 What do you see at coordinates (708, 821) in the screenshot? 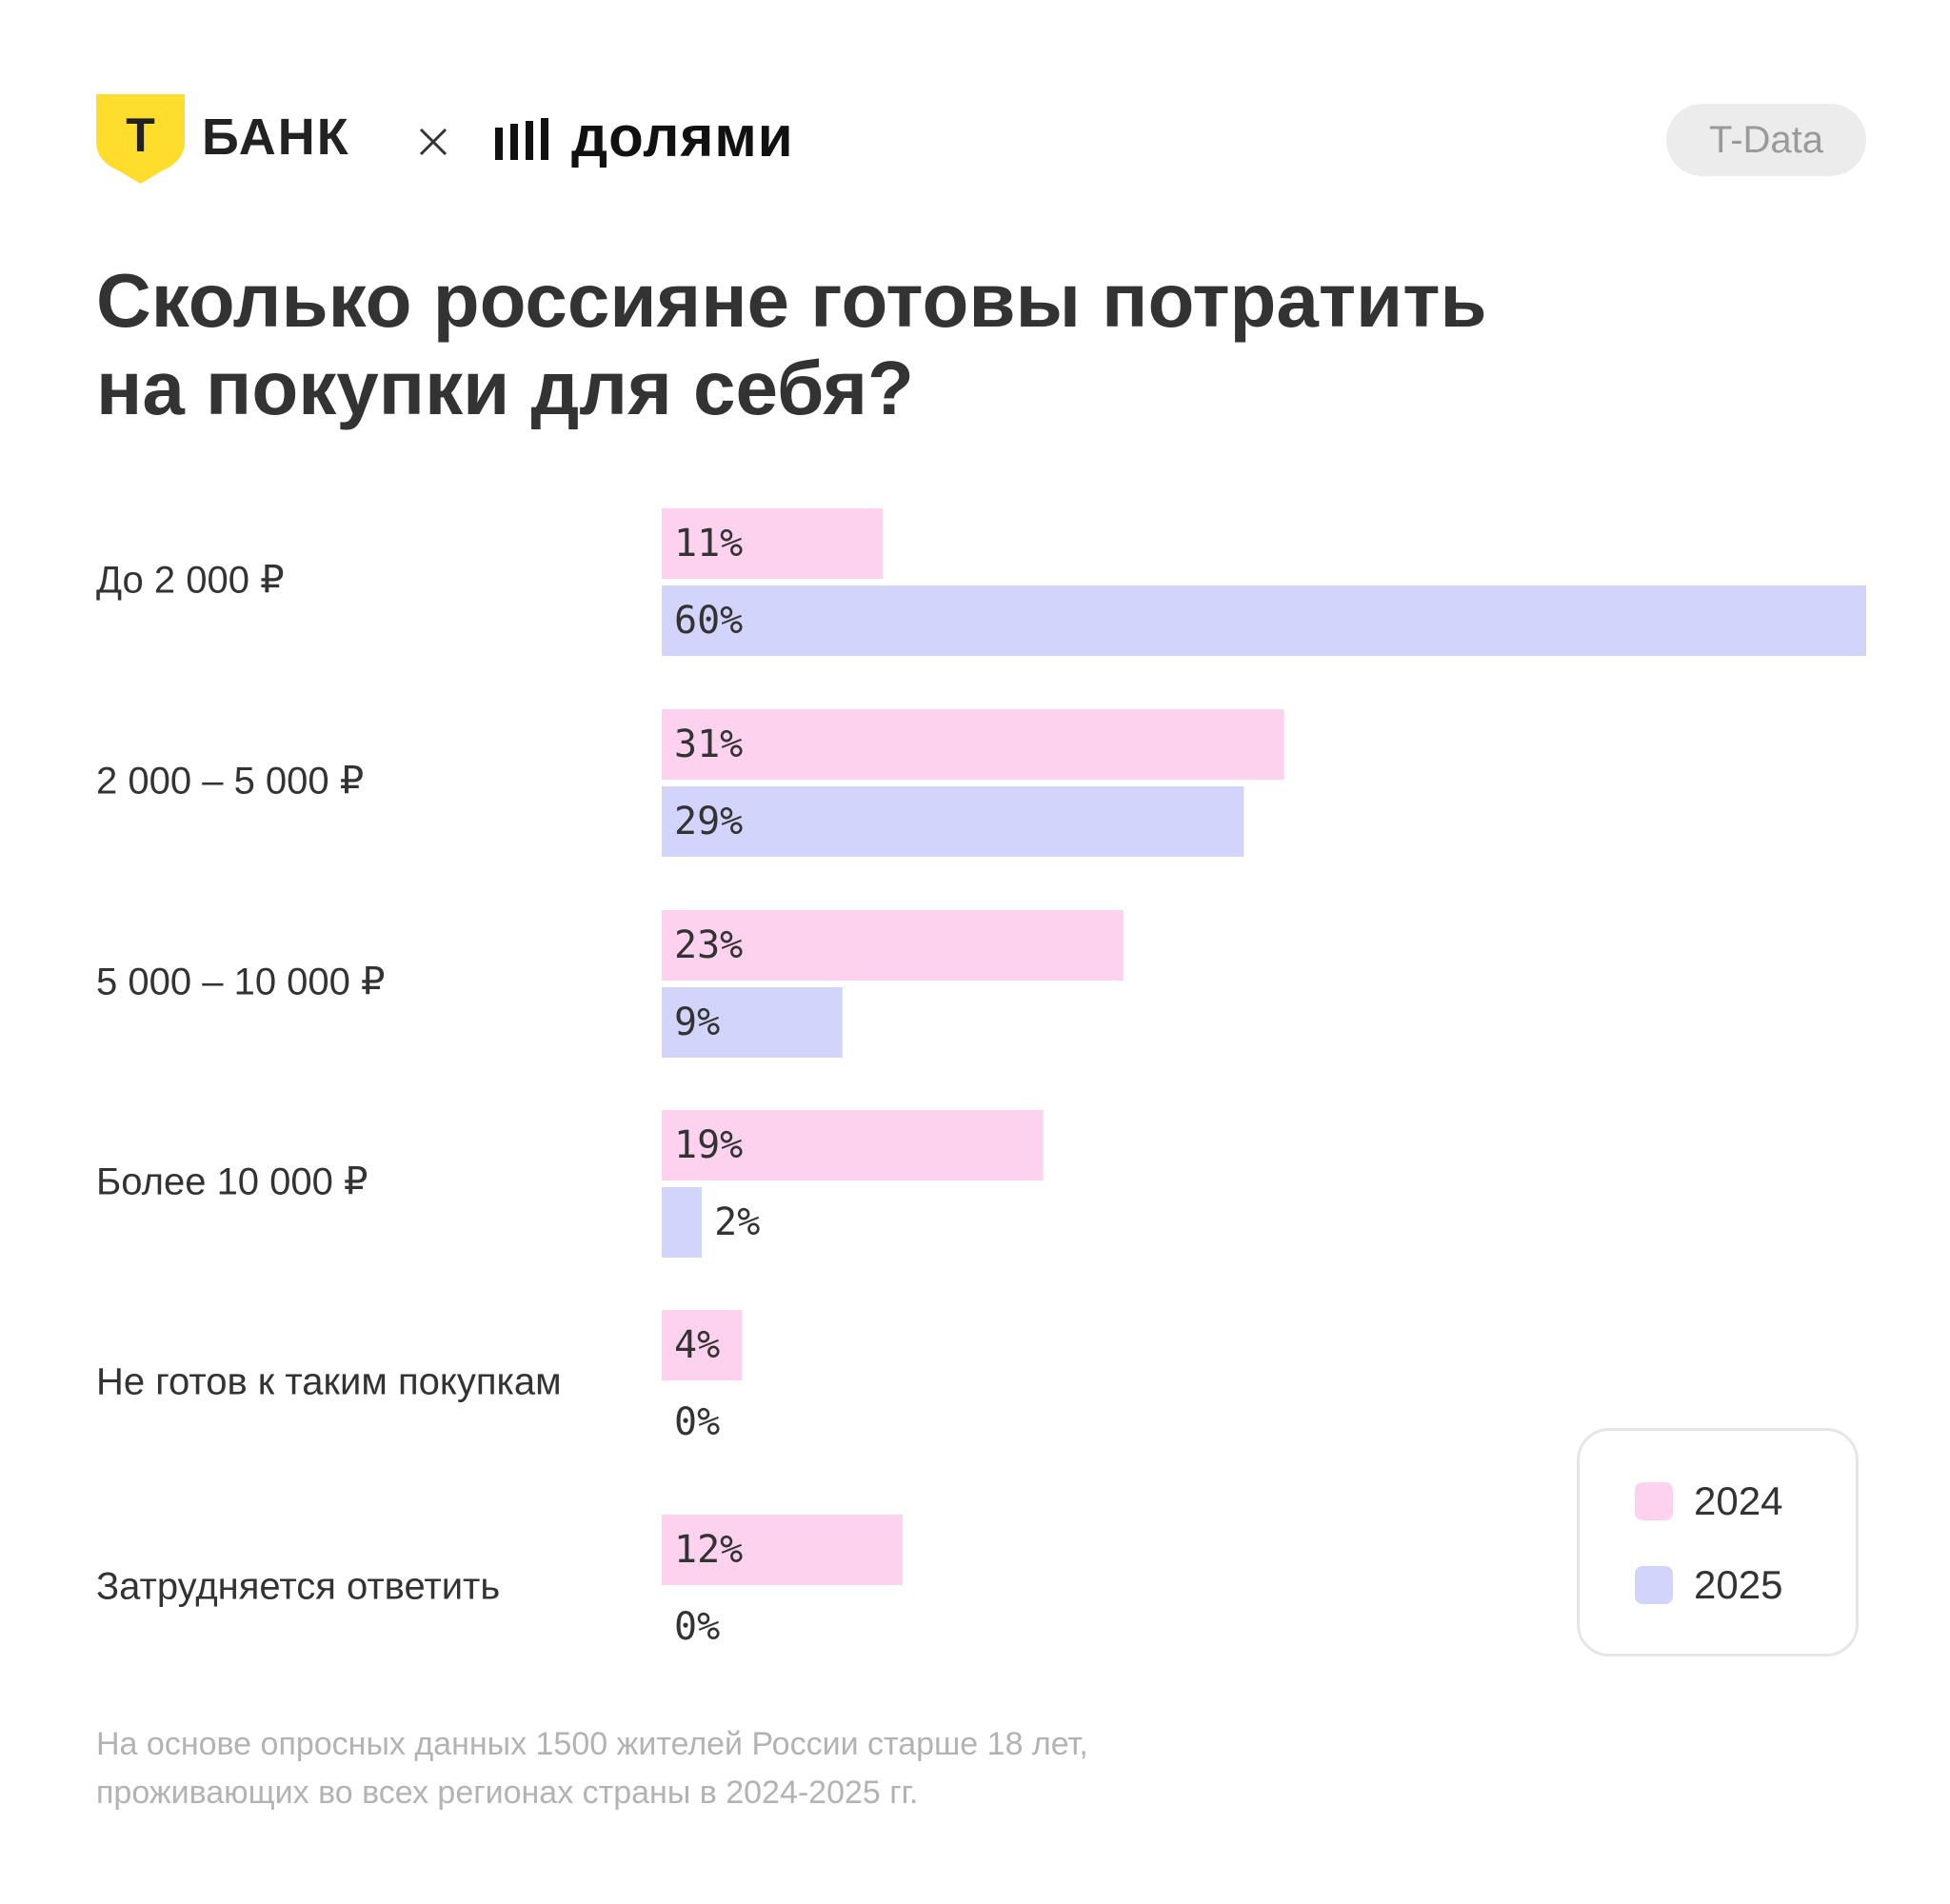
I see `data-label-2025-1: 29%` at bounding box center [708, 821].